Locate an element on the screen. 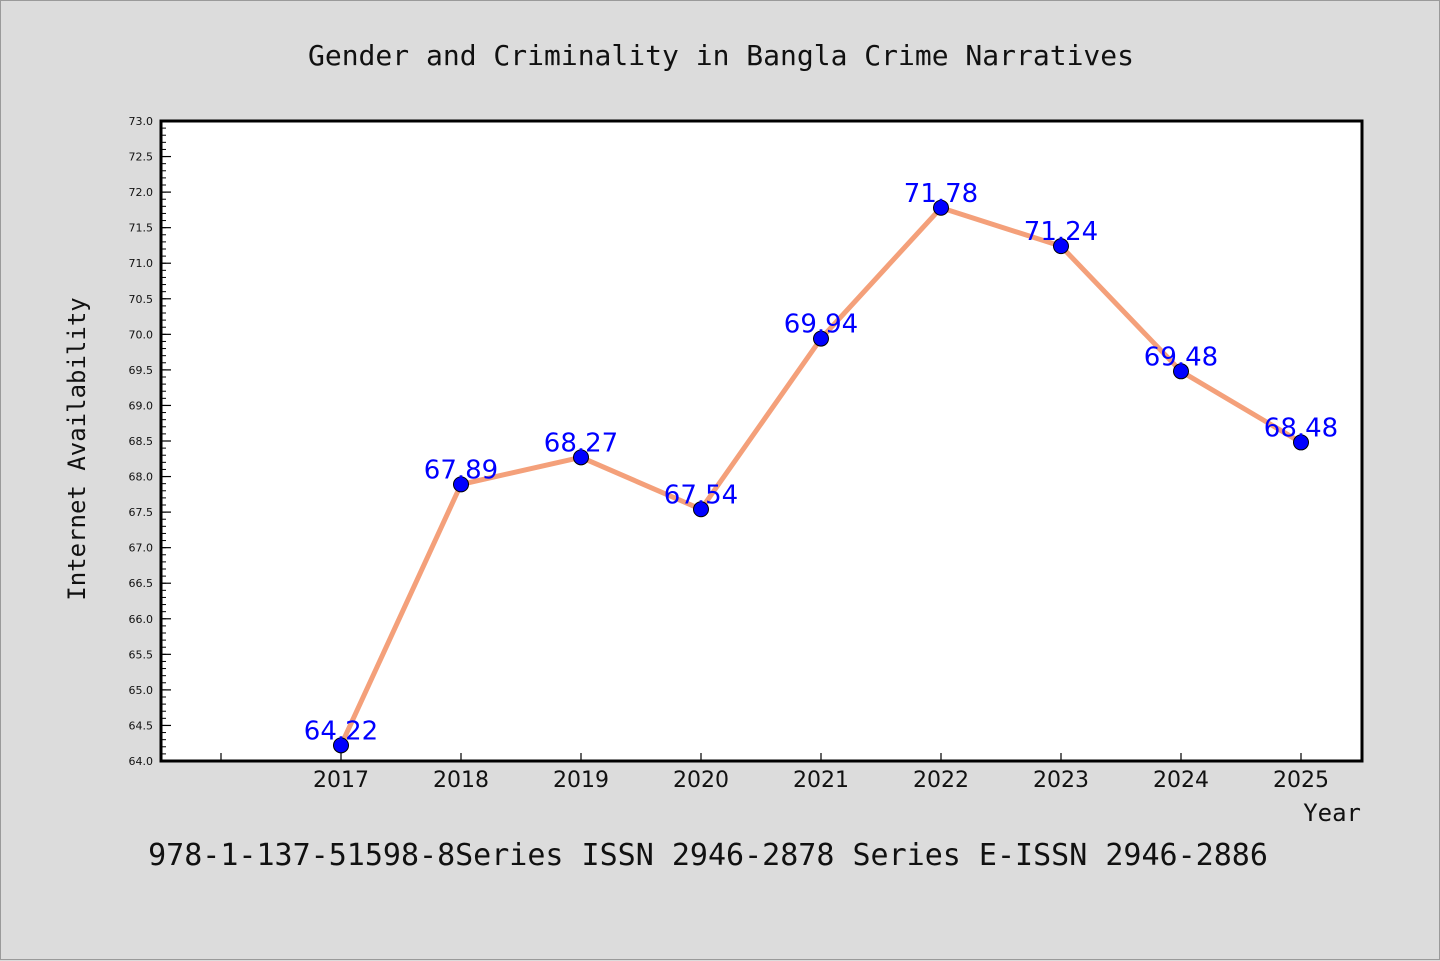 Image resolution: width=1440 pixels, height=961 pixels. y-tick-label: 69.5 is located at coordinates (141, 370).